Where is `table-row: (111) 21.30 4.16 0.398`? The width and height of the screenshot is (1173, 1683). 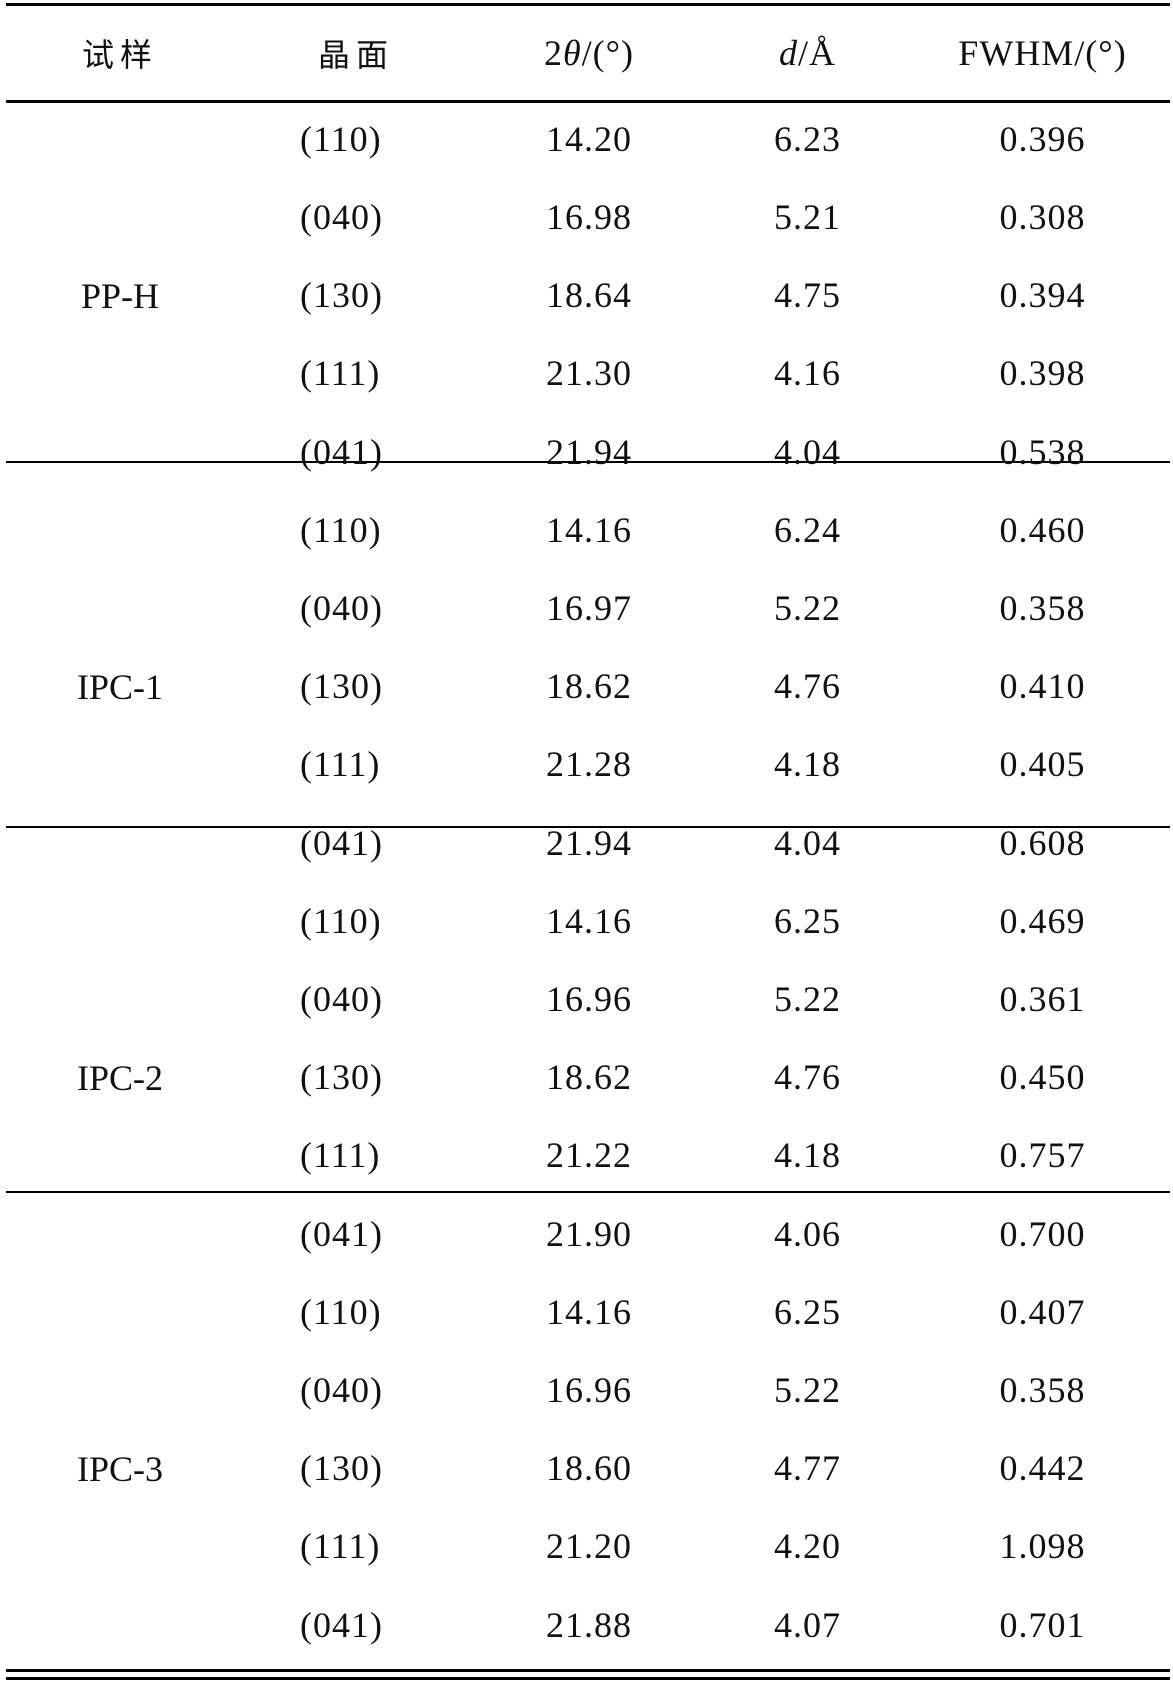
table-row: (111) 21.30 4.16 0.398 is located at coordinates (588, 373).